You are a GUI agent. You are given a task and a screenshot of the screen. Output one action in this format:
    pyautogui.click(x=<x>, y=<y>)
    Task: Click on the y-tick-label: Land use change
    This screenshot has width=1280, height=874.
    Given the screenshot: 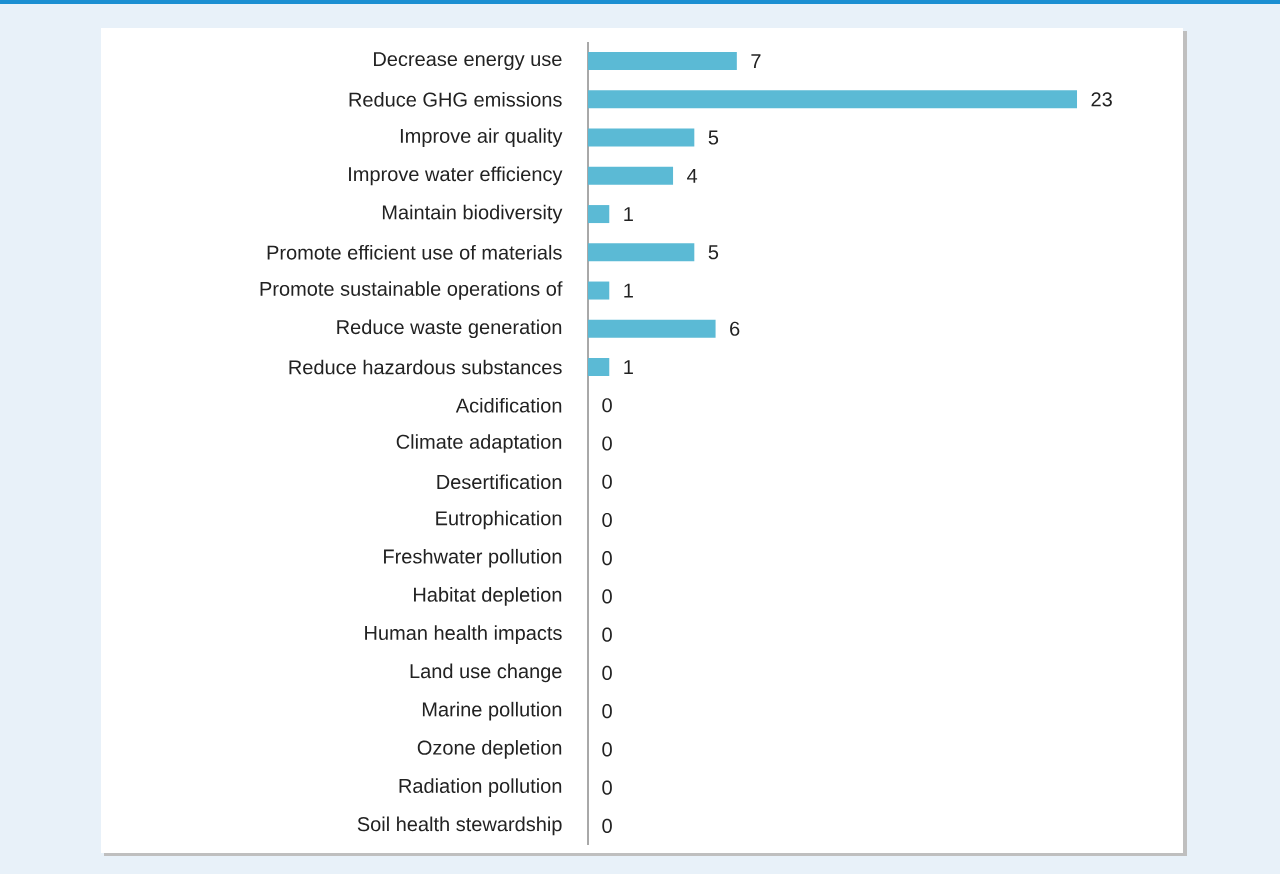 What is the action you would take?
    pyautogui.click(x=486, y=673)
    